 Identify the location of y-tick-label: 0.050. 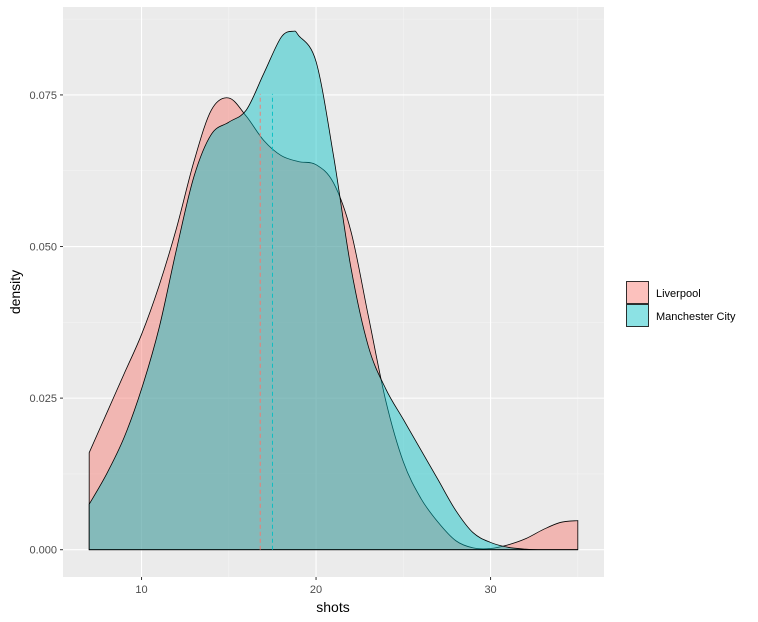
(43, 248).